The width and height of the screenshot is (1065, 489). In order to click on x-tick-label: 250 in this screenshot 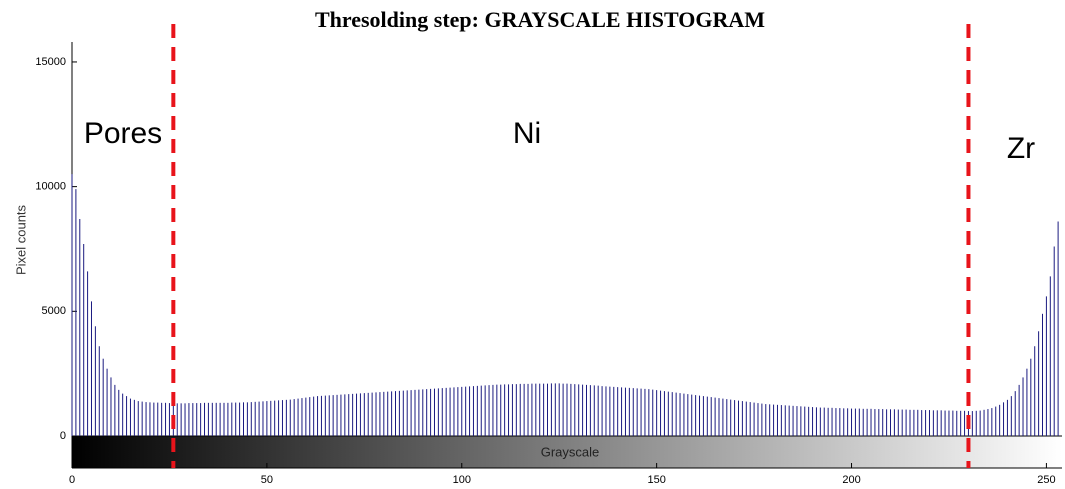, I will do `click(1046, 480)`.